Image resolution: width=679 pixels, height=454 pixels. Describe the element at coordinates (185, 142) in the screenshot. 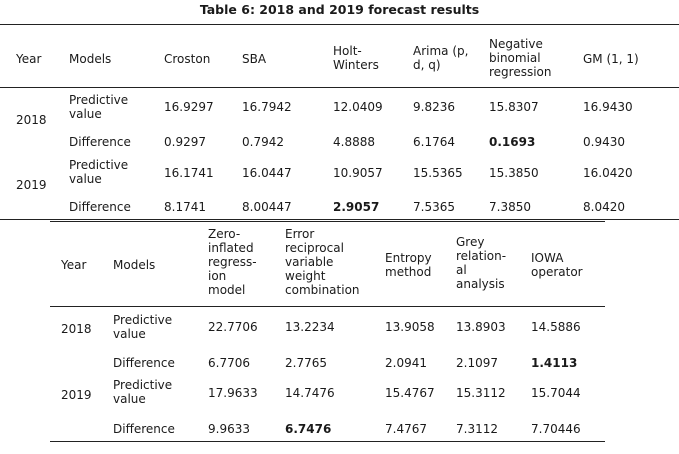

I see `table1-cell: 0.9297` at that location.